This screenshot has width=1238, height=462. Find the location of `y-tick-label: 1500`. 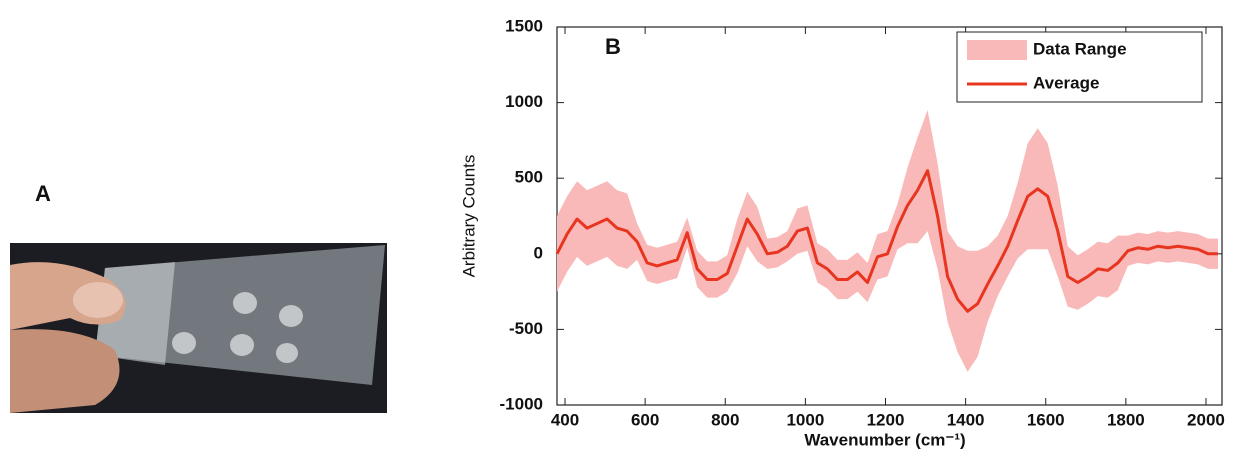

y-tick-label: 1500 is located at coordinates (524, 25).